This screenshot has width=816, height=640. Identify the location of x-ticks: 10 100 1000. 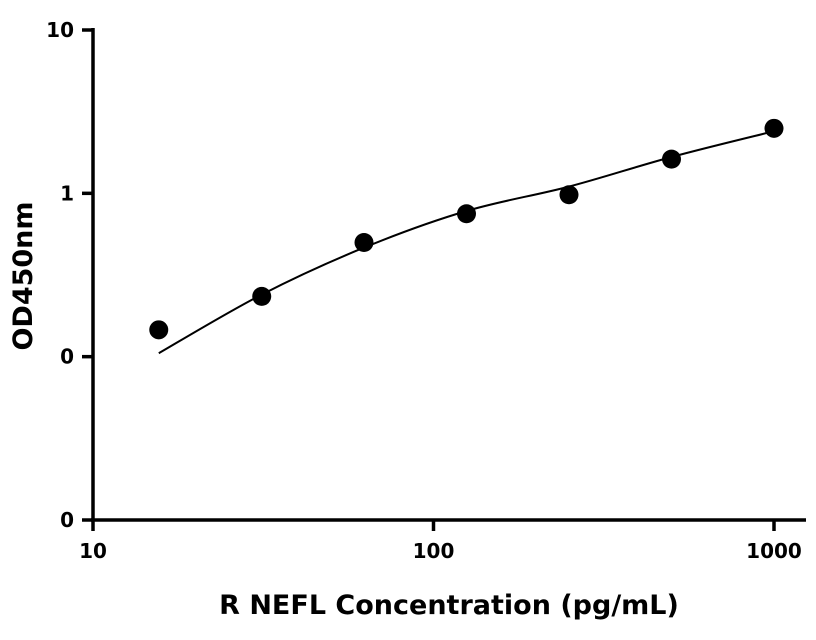
(440, 541).